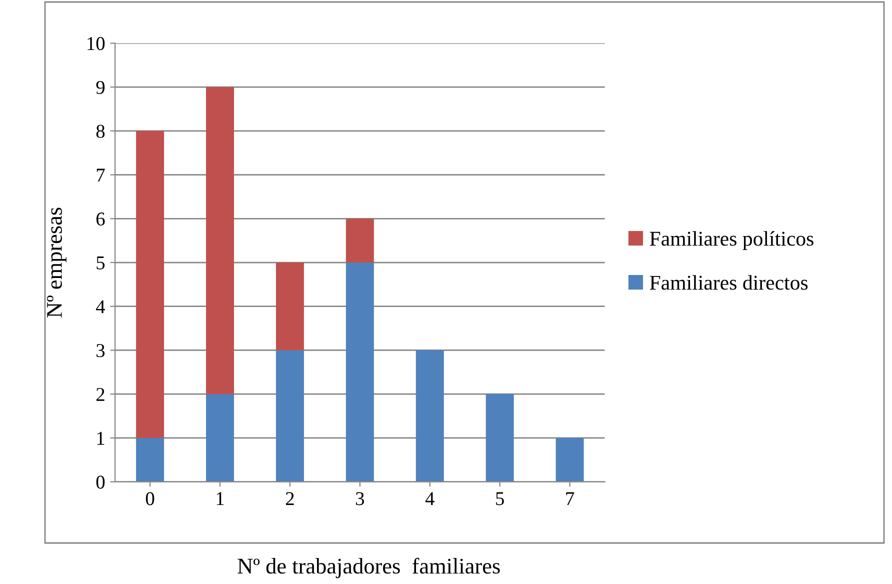 The image size is (892, 584). What do you see at coordinates (100, 87) in the screenshot?
I see `y-tick-label: 9` at bounding box center [100, 87].